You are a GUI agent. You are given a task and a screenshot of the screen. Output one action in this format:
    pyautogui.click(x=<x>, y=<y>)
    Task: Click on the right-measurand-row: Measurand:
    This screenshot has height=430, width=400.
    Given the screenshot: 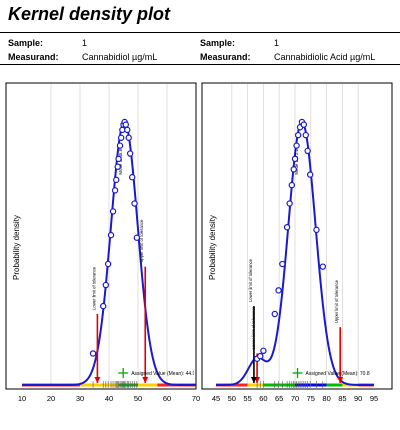 What is the action you would take?
    pyautogui.click(x=225, y=57)
    